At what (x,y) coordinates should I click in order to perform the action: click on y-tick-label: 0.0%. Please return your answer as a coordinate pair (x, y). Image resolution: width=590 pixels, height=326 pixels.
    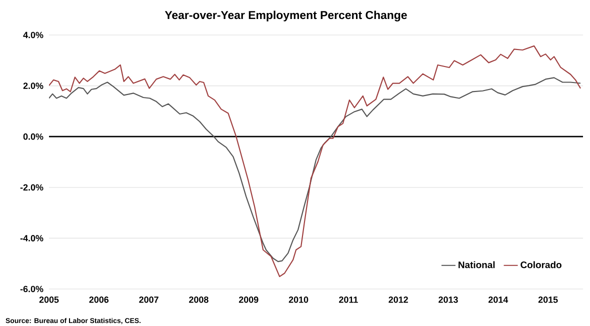
    Looking at the image, I should click on (33, 136).